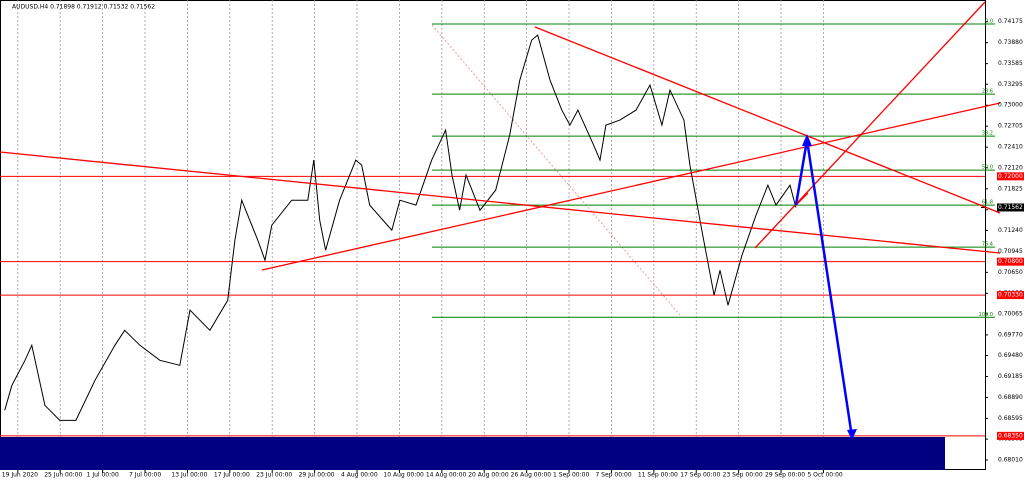 This screenshot has width=1024, height=484. Describe the element at coordinates (613, 475) in the screenshot. I see `x-tick-label: 7 Sep 00:00` at that location.